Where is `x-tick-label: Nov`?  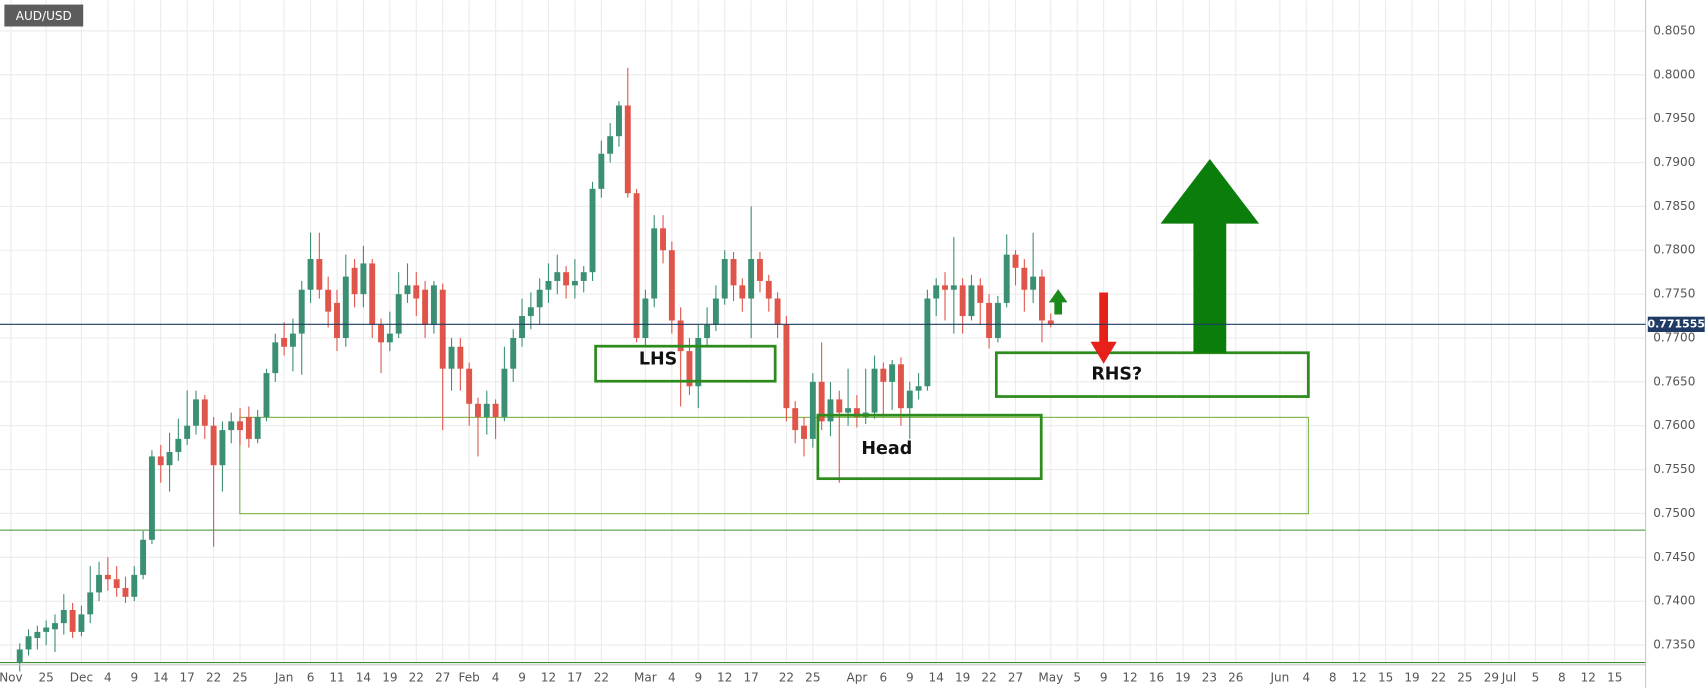 x-tick-label: Nov is located at coordinates (11, 677).